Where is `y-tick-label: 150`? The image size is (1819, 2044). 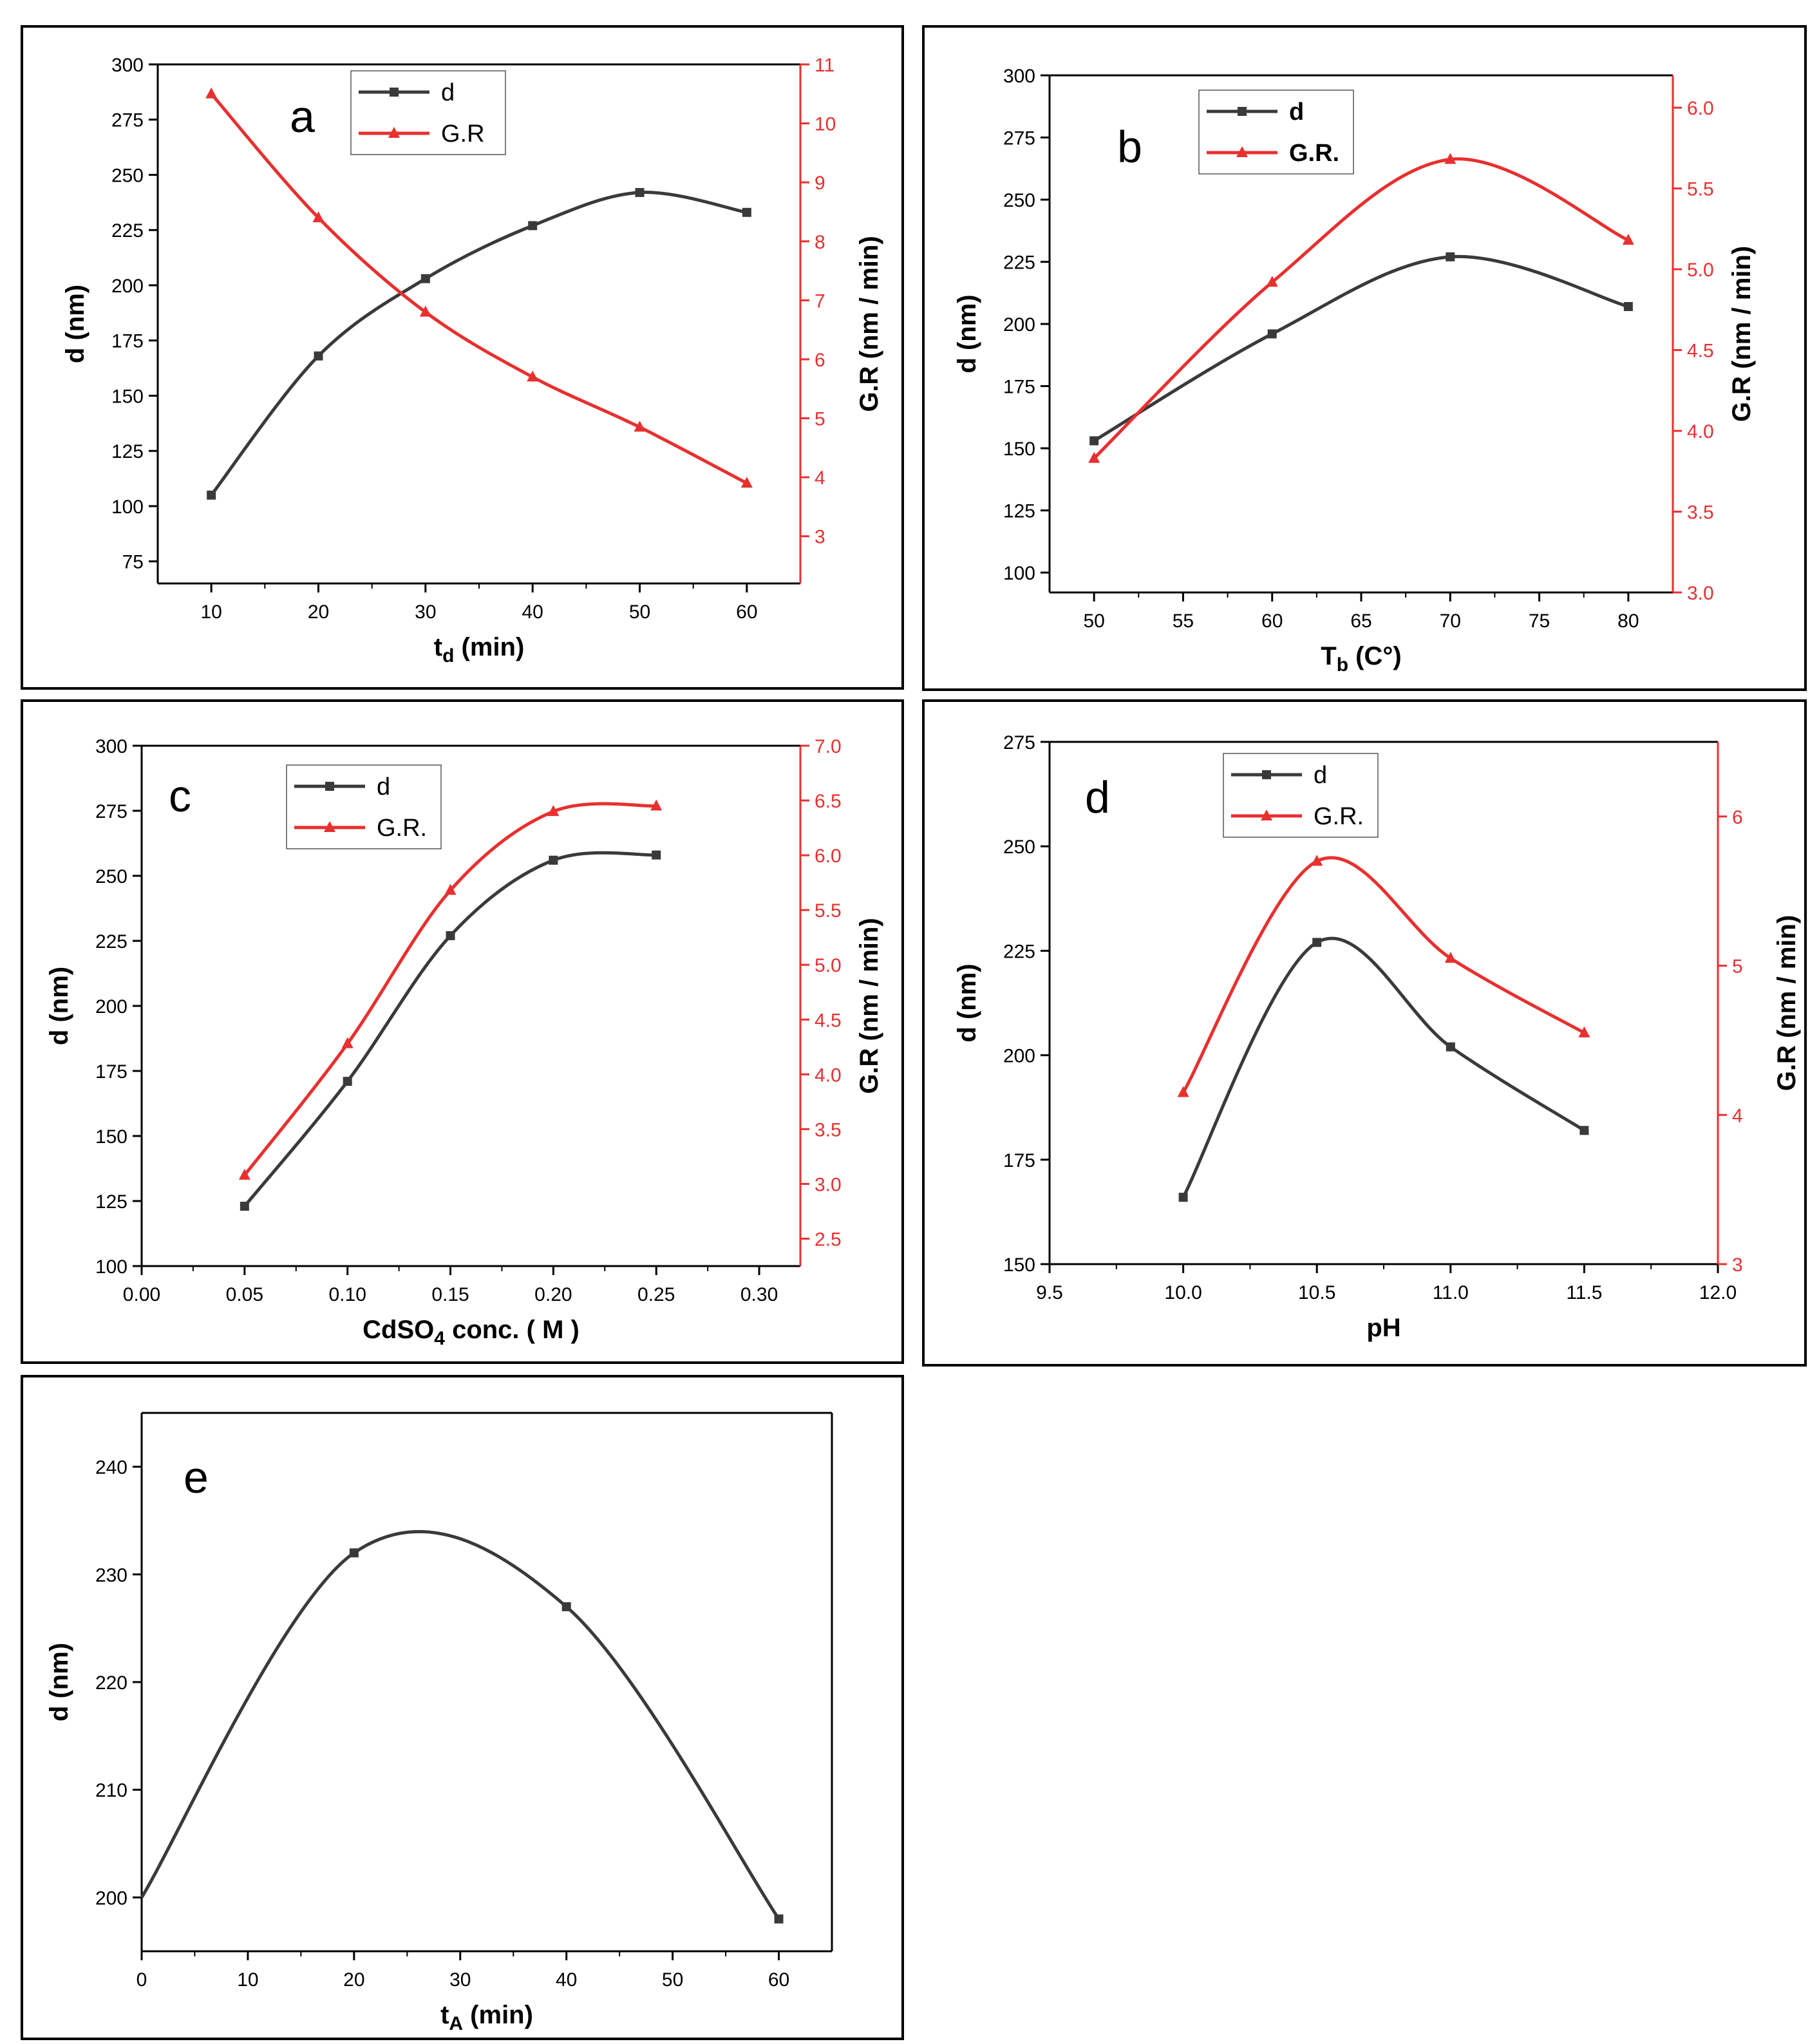 y-tick-label: 150 is located at coordinates (1019, 1265).